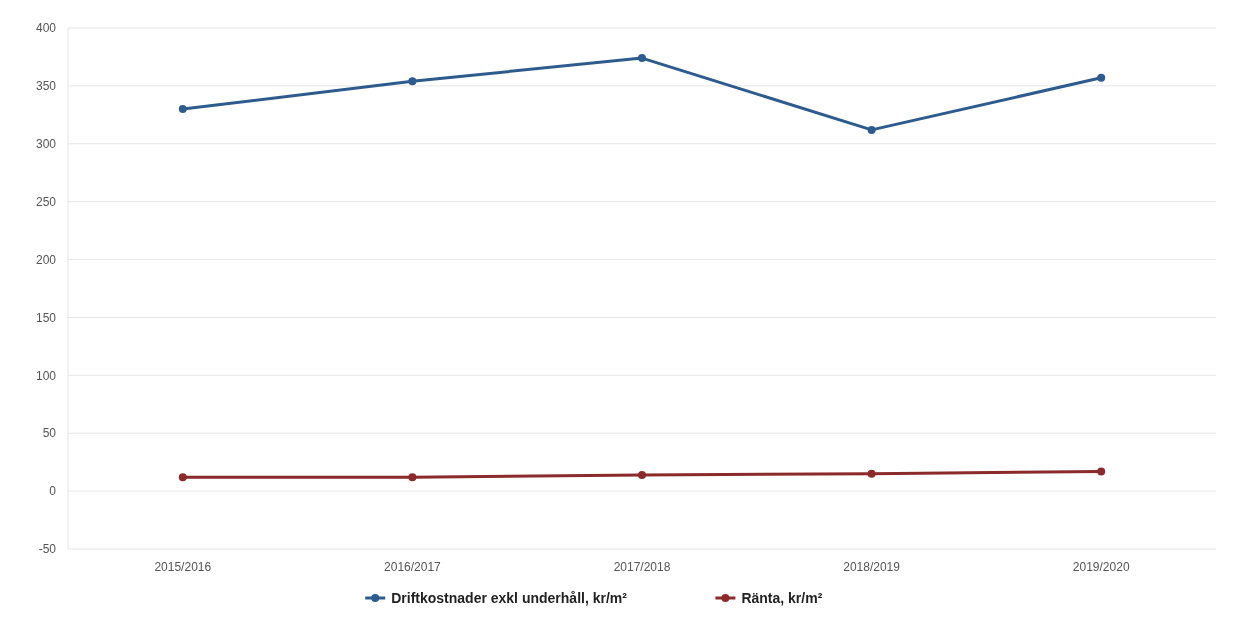  What do you see at coordinates (413, 567) in the screenshot?
I see `x-tick-label: 2016/2017` at bounding box center [413, 567].